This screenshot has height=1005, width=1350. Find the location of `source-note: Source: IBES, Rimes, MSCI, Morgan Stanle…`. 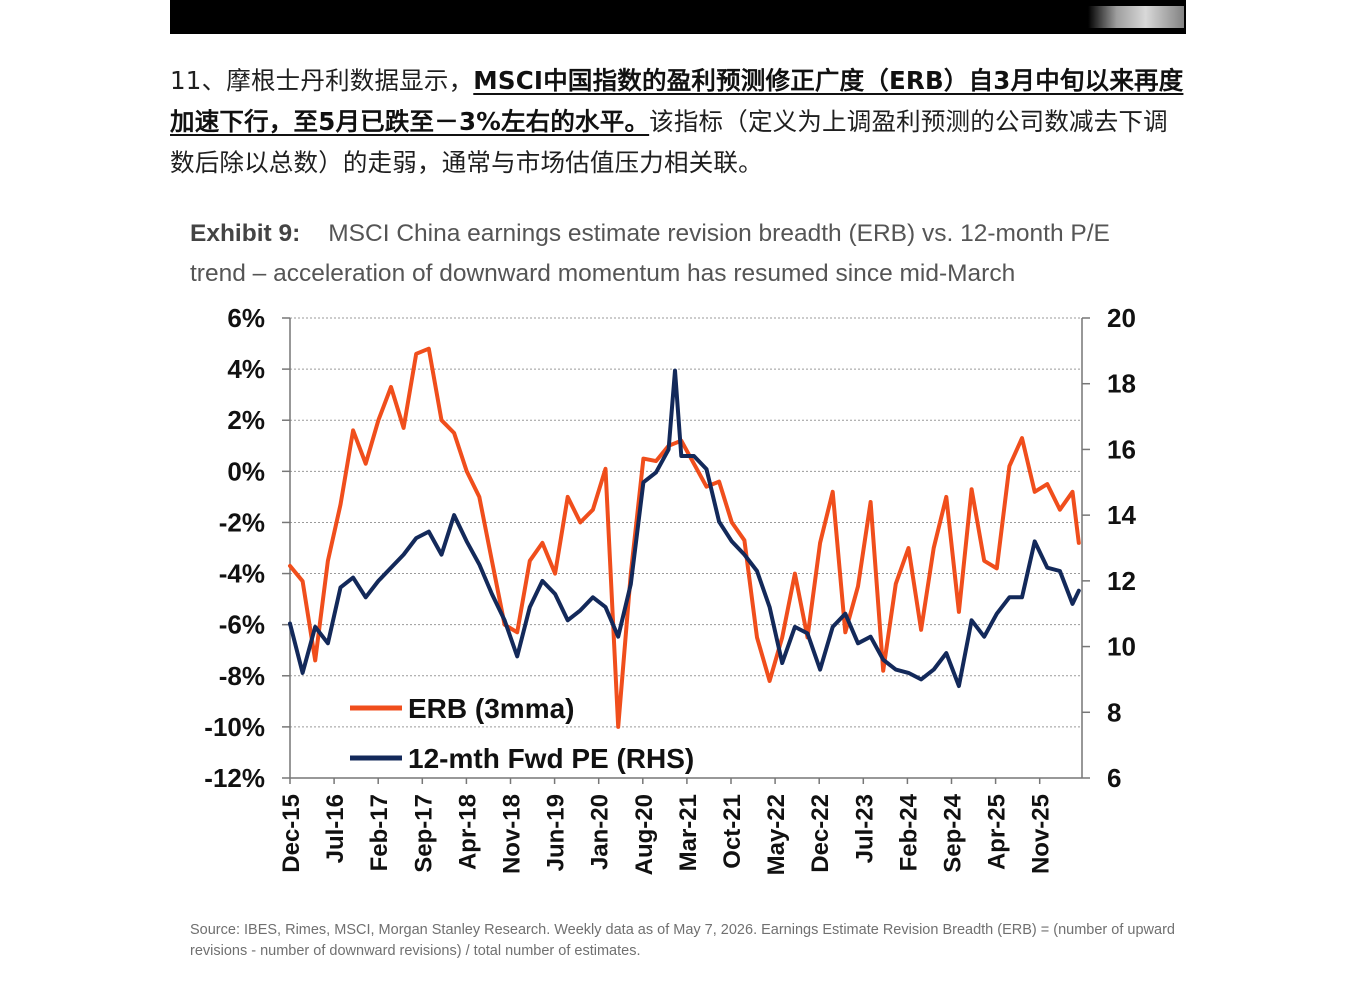

source-note: Source: IBES, Rimes, MSCI, Morgan Stanle… is located at coordinates (682, 940).